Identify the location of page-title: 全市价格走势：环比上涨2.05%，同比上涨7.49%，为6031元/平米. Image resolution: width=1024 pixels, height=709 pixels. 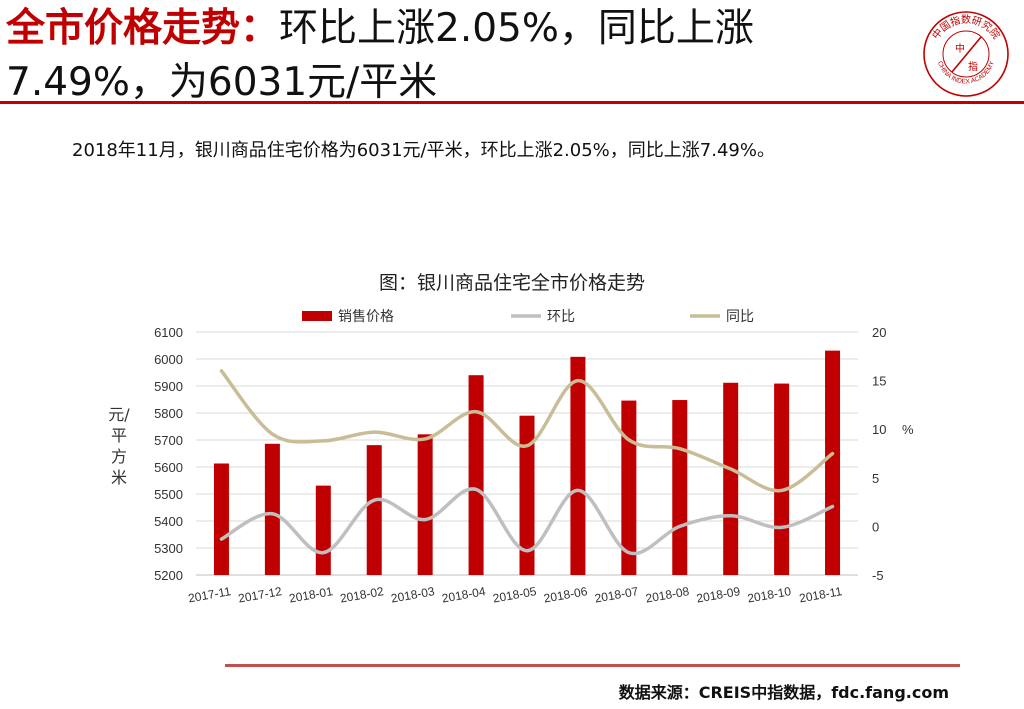
(456, 56).